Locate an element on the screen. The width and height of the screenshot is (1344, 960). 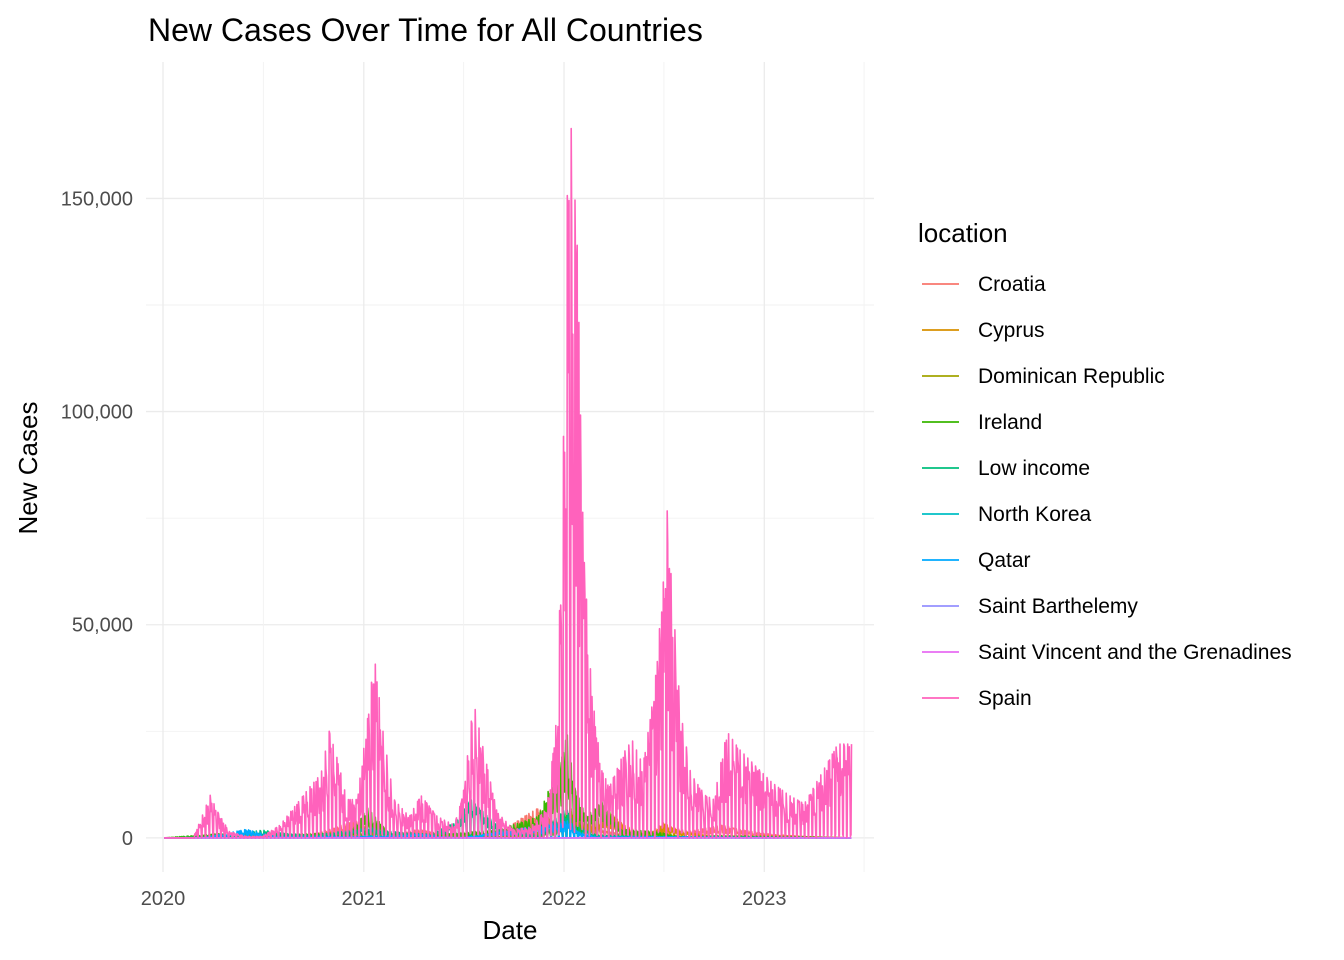
x-axis-ticks: 2020 2021 2022 2023 is located at coordinates (464, 899).